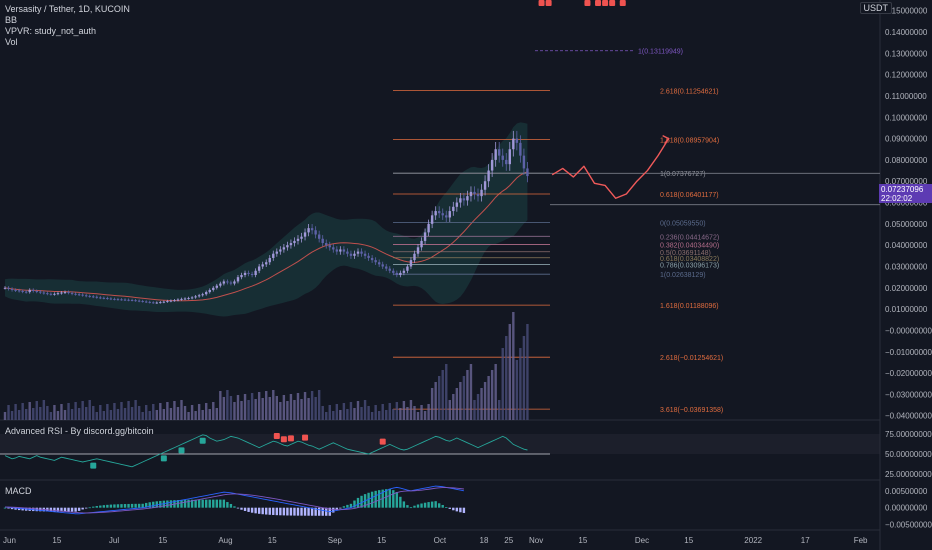 The image size is (932, 550). Describe the element at coordinates (18, 491) in the screenshot. I see `macd-pane-label: MACD` at that location.